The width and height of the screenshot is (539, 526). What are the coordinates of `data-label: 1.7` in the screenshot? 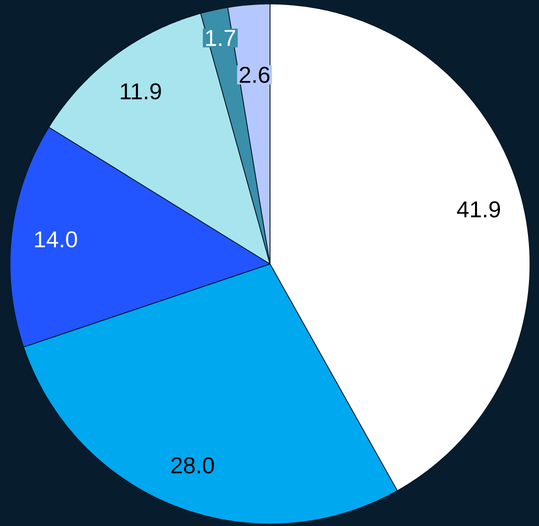 It's located at (221, 38).